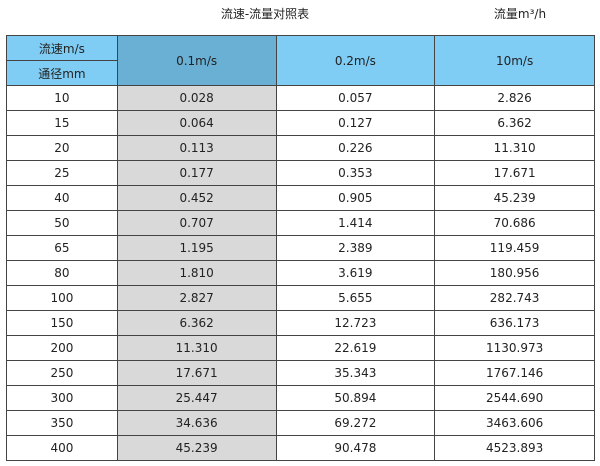  Describe the element at coordinates (514, 448) in the screenshot. I see `flow-cell: 4523.893` at that location.